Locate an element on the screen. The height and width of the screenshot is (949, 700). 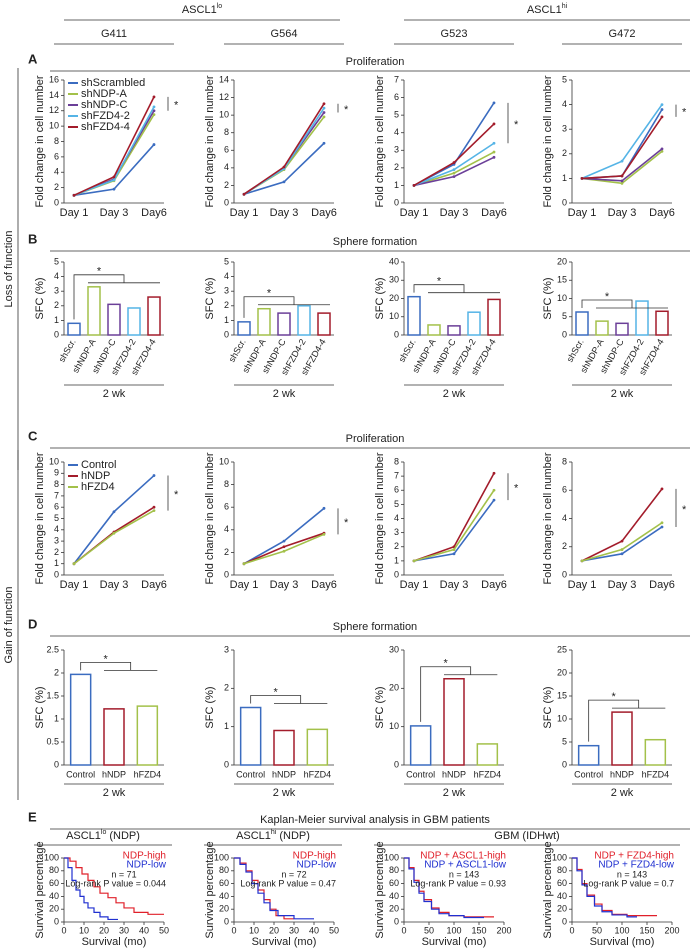
x-tick-label: Day6 is located at coordinates (154, 585).